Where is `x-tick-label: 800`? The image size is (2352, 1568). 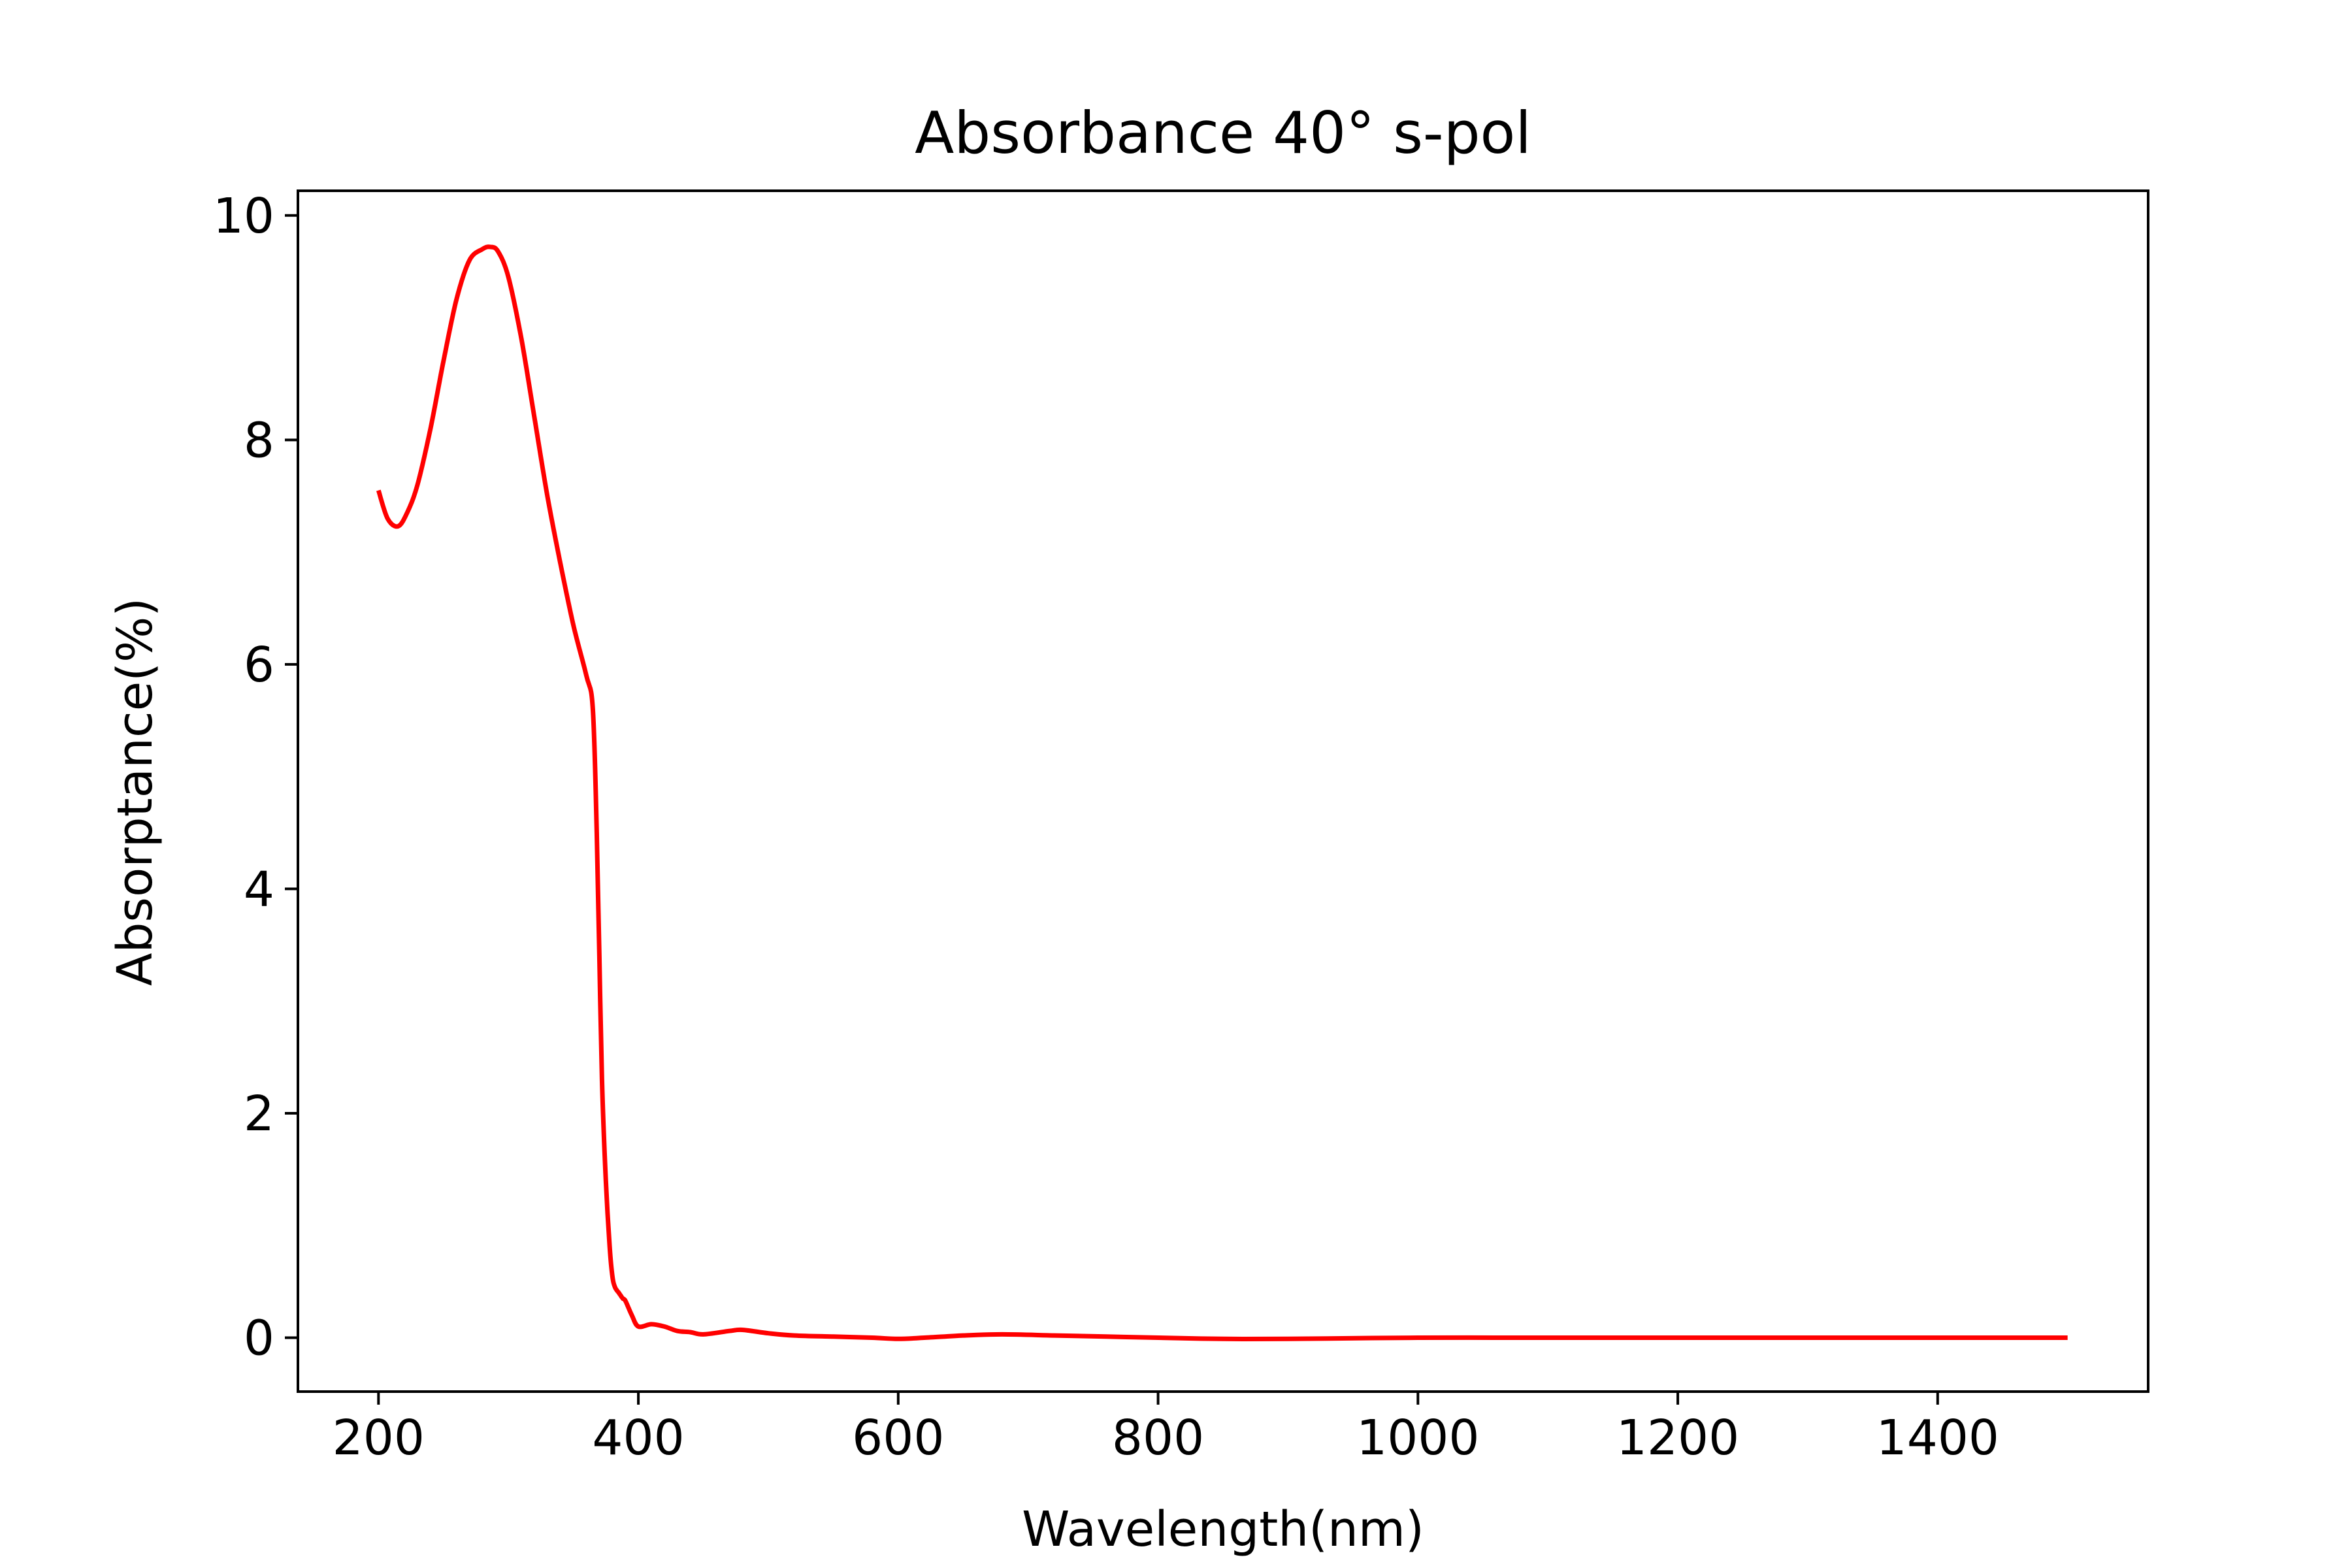
x-tick-label: 800 is located at coordinates (1158, 1438).